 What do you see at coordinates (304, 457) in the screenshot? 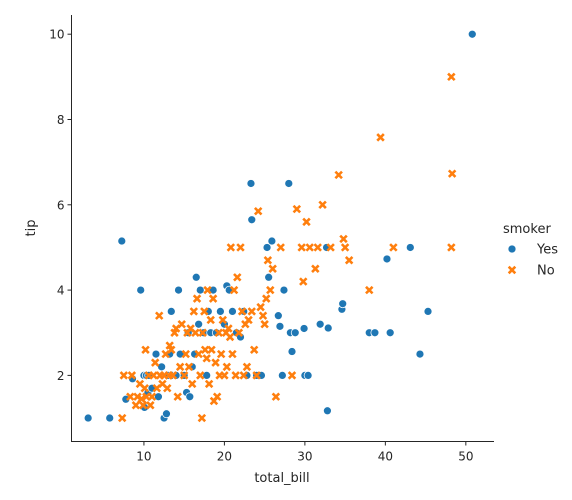
I see `x-tick-label: 30` at bounding box center [304, 457].